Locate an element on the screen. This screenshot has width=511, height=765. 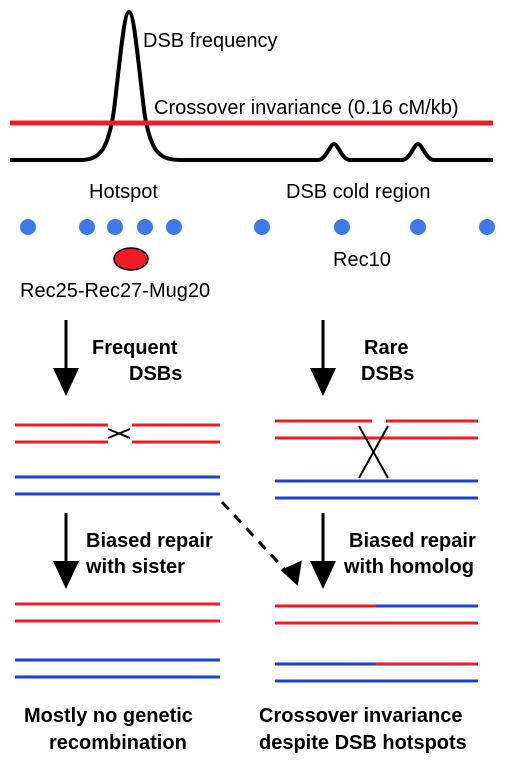
frequent-dsbs-label-1: Frequent is located at coordinates (135, 348).